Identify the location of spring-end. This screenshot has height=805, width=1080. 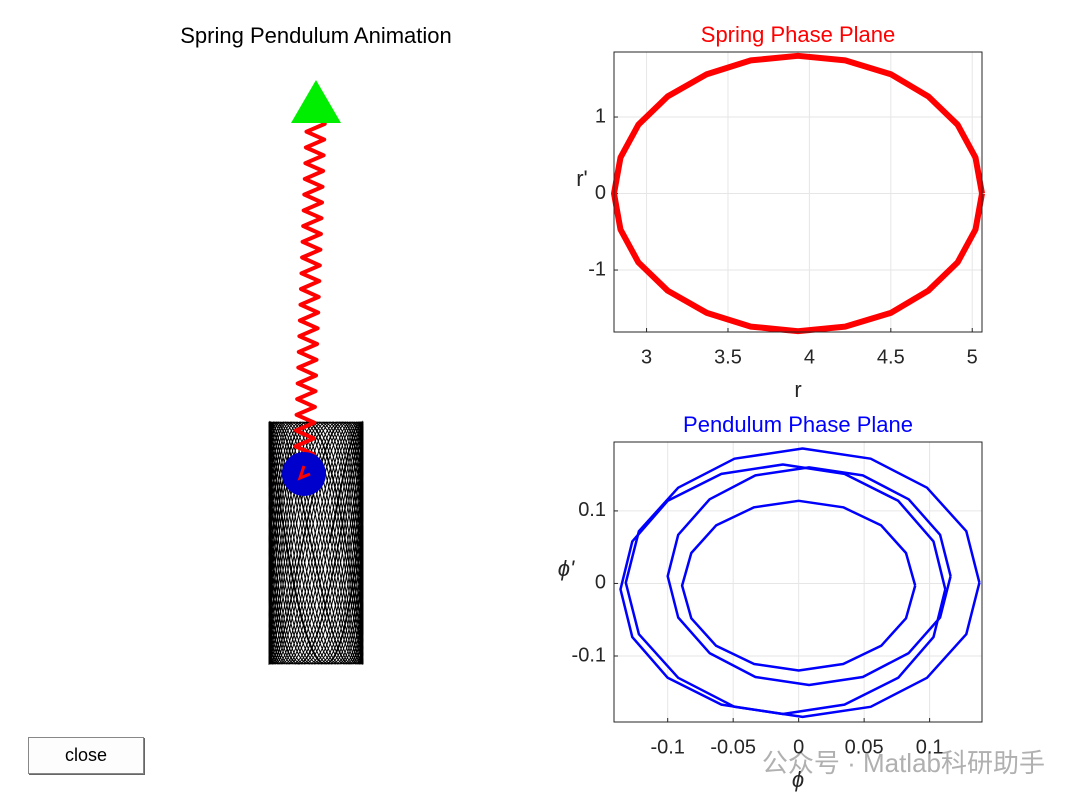
(304, 473).